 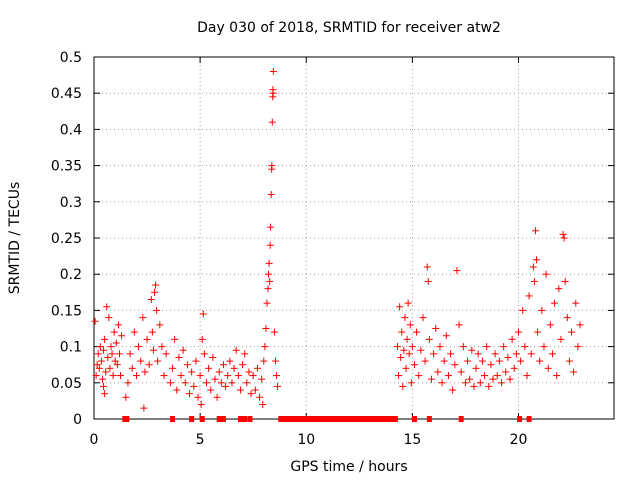 What do you see at coordinates (71, 58) in the screenshot?
I see `y-tick-label: 0.5` at bounding box center [71, 58].